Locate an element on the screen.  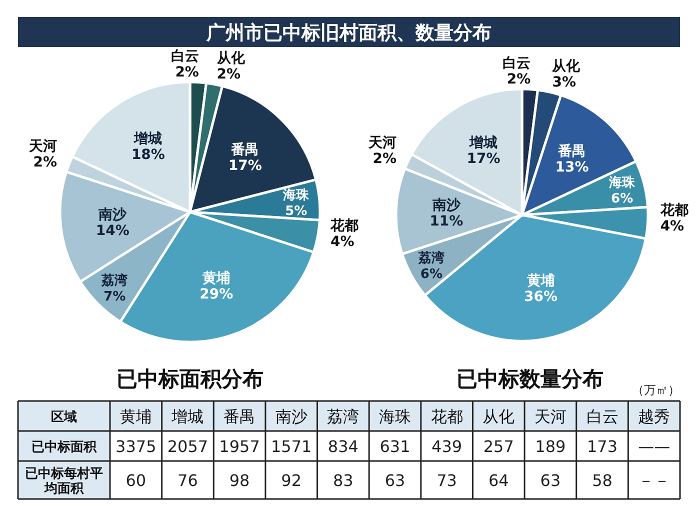
category-label: 从化 is located at coordinates (498, 416).